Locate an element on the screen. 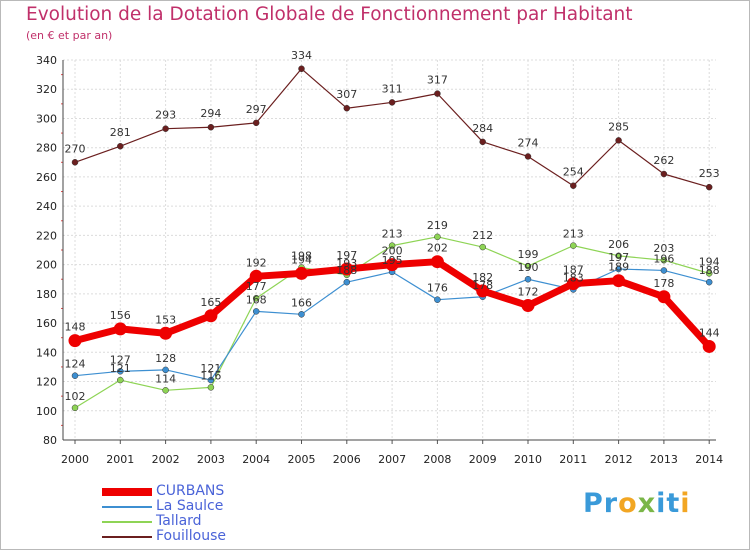  data-label-curbans: 148 is located at coordinates (75, 327).